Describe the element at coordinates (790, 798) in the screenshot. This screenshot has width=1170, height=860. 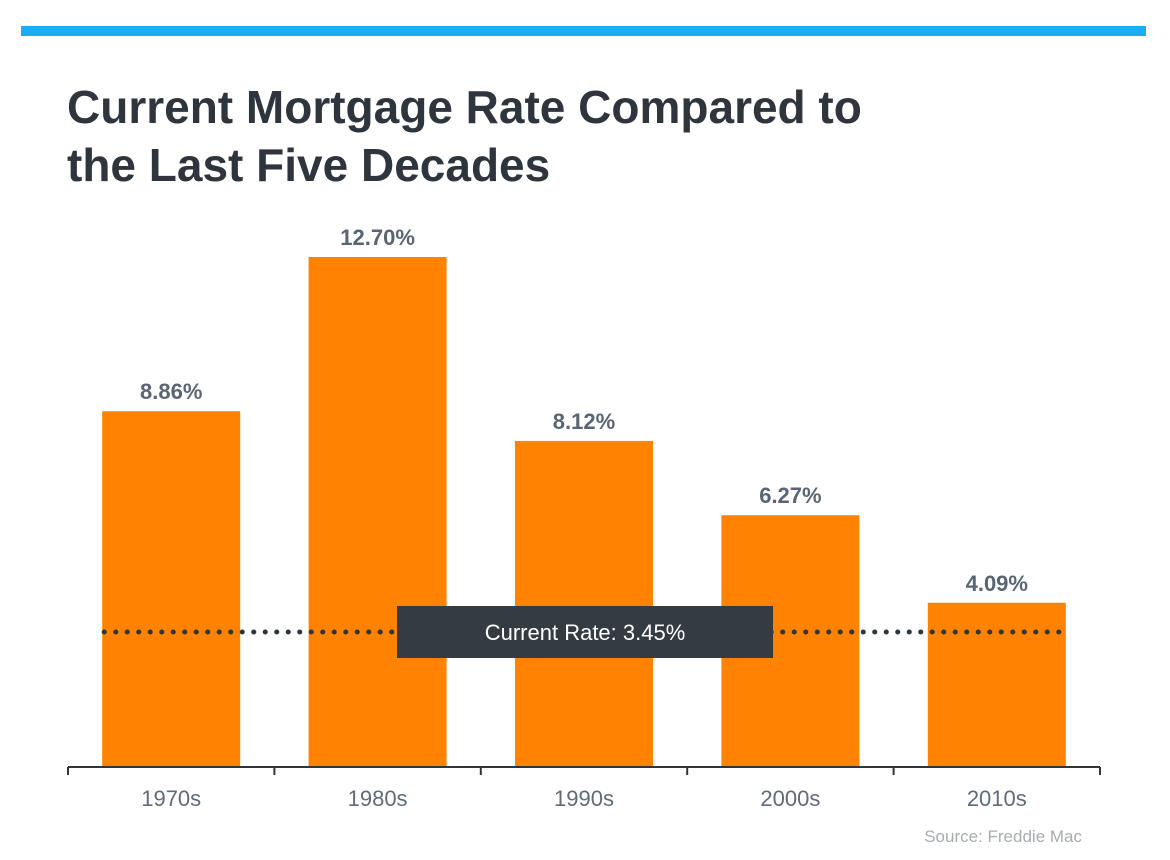
I see `category-label-2000s: 2000s` at that location.